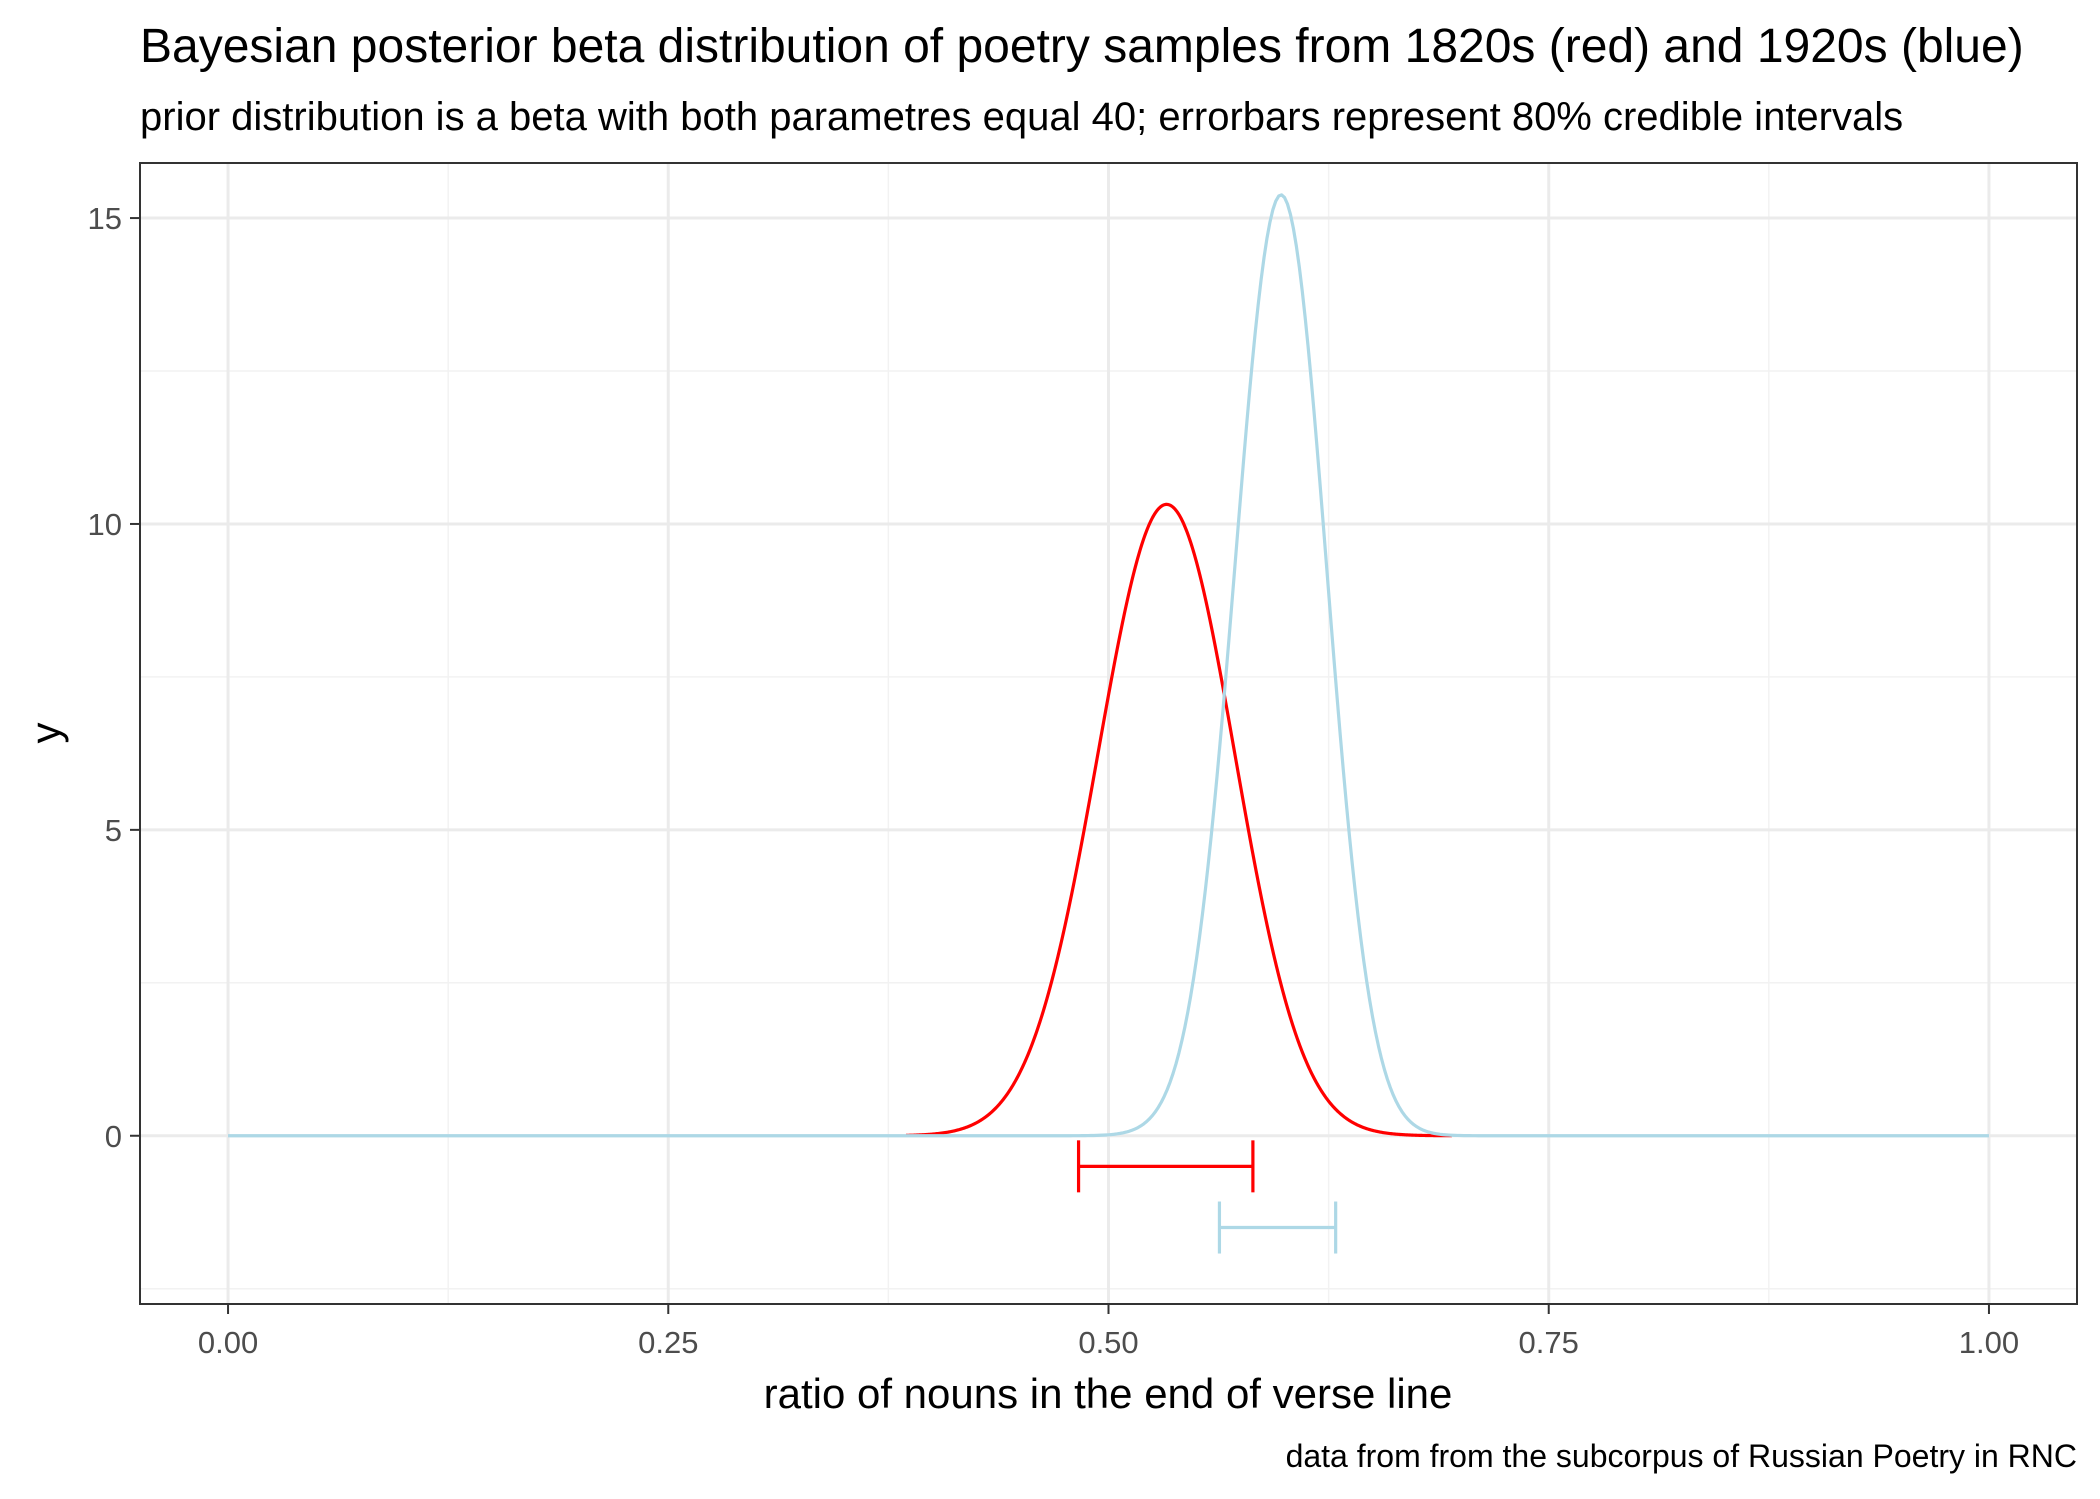 This screenshot has height=1499, width=2100. What do you see at coordinates (105, 524) in the screenshot?
I see `y-tick-label: 10` at bounding box center [105, 524].